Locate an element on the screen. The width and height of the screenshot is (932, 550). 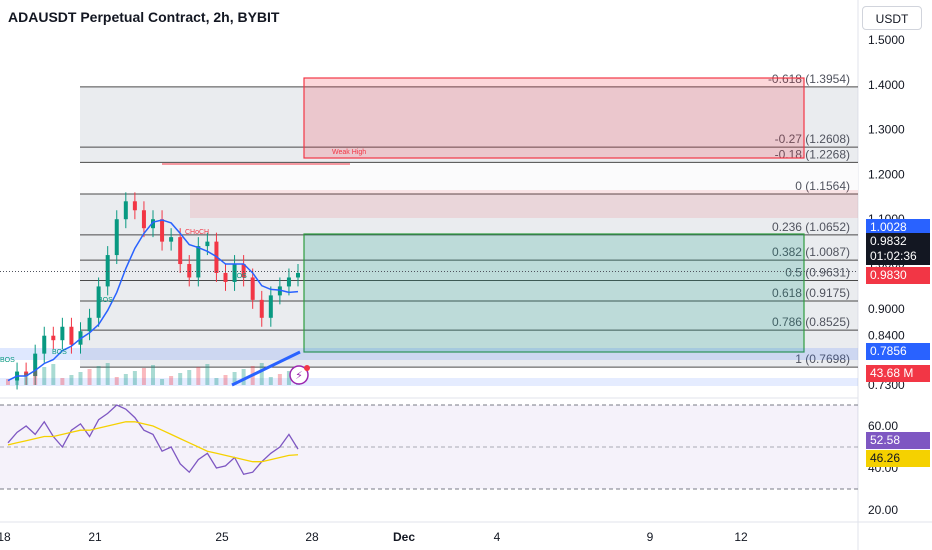
price-tag-value: 0.9830 is located at coordinates (888, 275).